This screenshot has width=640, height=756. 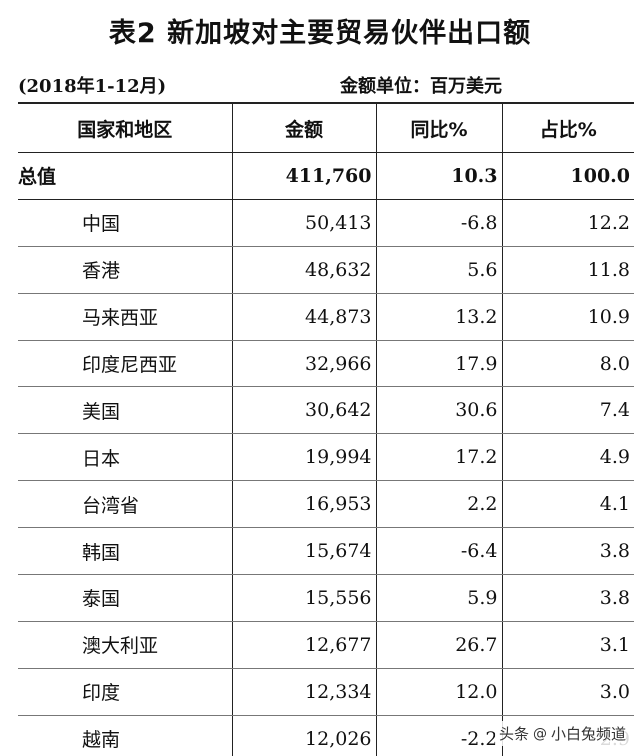 What do you see at coordinates (567, 176) in the screenshot?
I see `total-share: 100.0` at bounding box center [567, 176].